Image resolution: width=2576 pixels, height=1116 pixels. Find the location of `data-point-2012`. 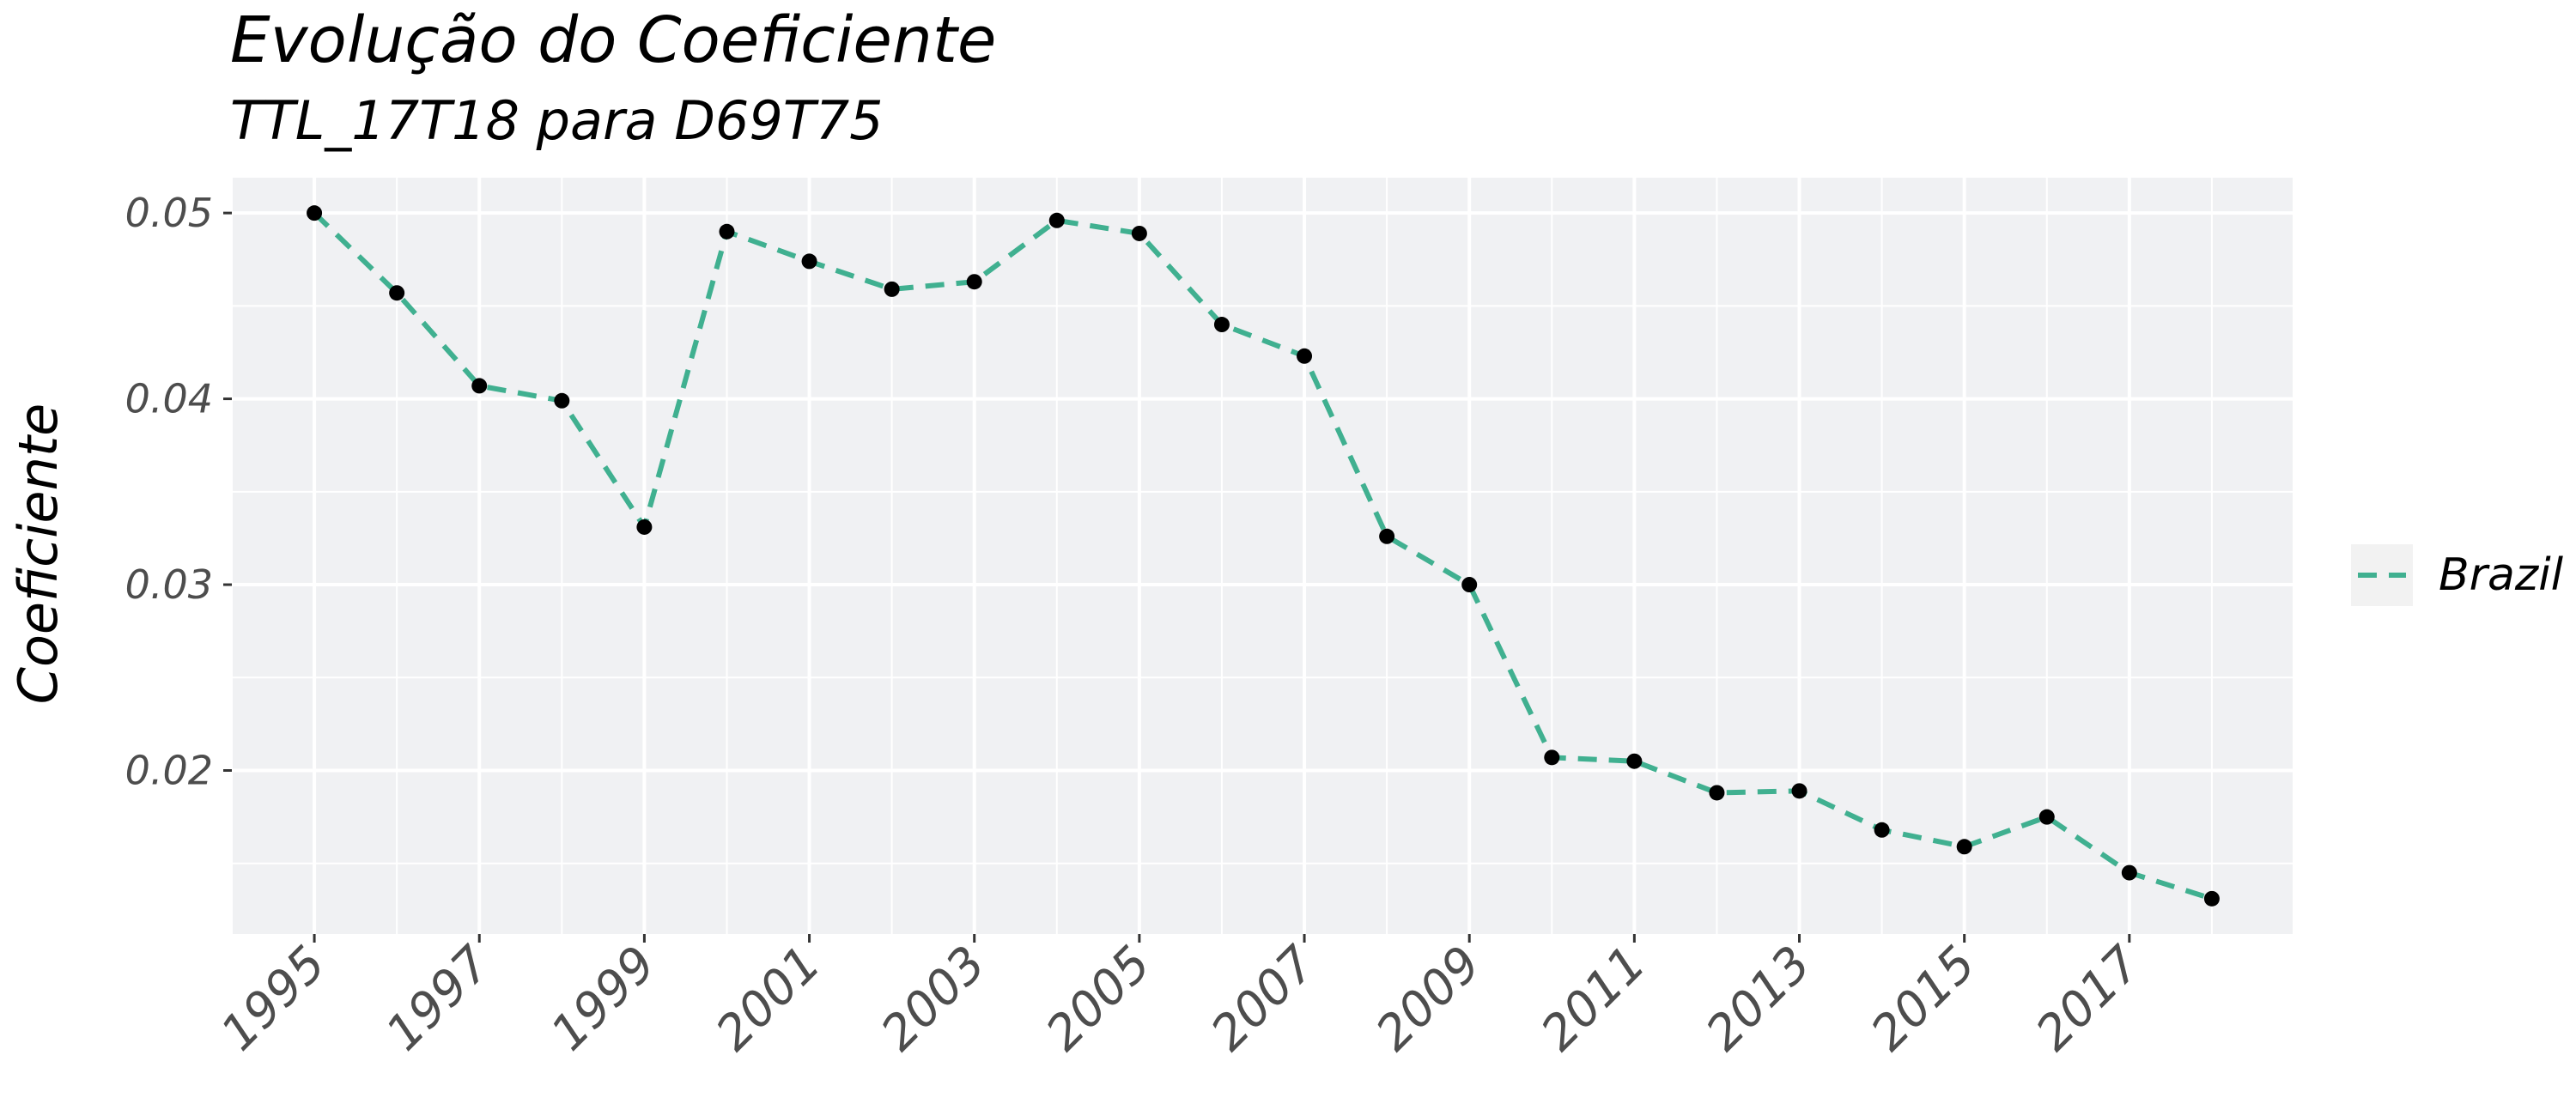

data-point-2012 is located at coordinates (1717, 793).